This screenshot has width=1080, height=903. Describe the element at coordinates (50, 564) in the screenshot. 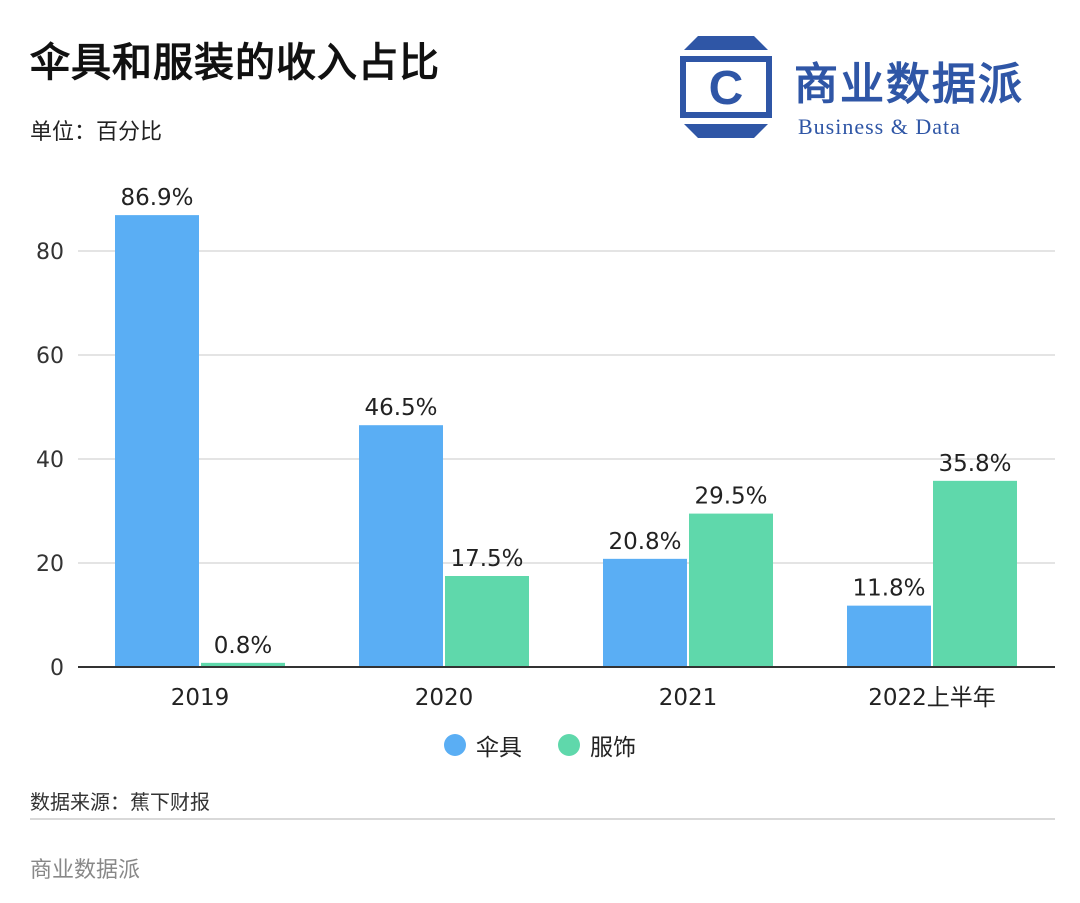

I see `y-tick-label: 20` at that location.